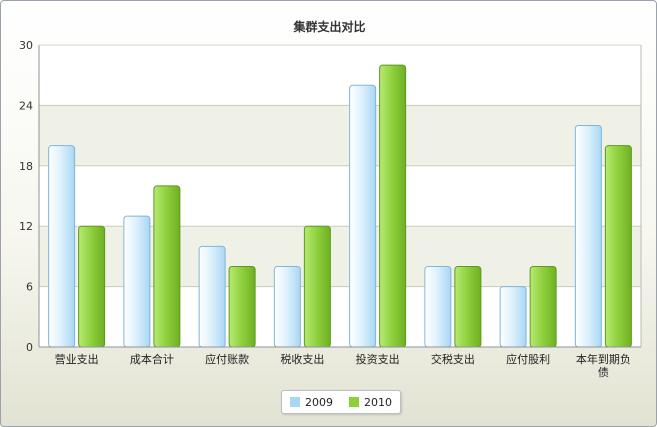  Describe the element at coordinates (77, 359) in the screenshot. I see `x-tick-label: 营业支出` at that location.